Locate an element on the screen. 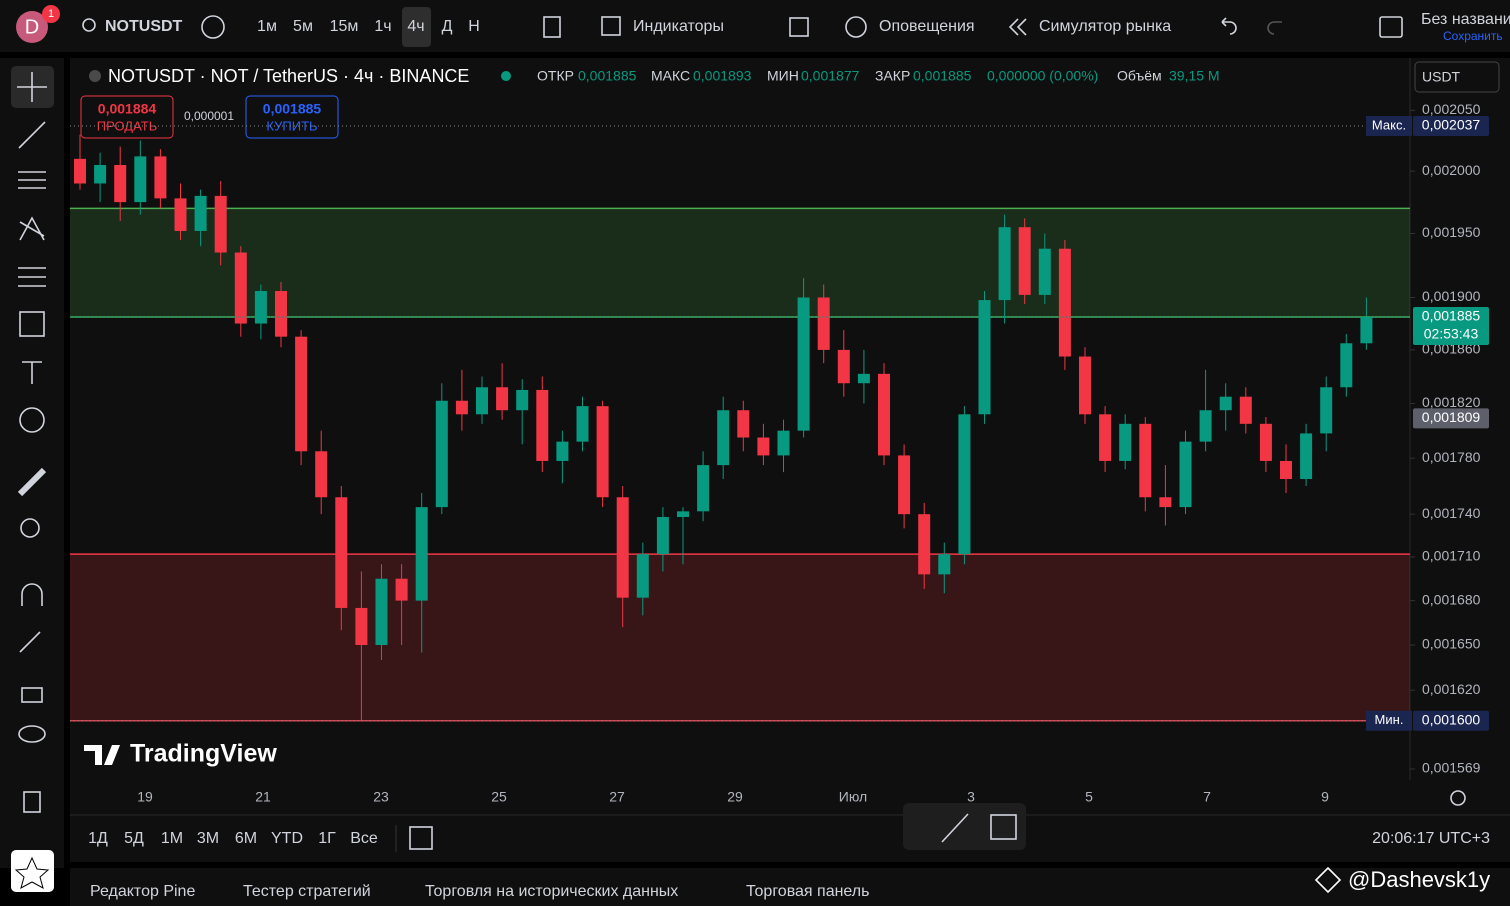 The height and width of the screenshot is (906, 1510). draw-lock-tool is located at coordinates (30, 642).